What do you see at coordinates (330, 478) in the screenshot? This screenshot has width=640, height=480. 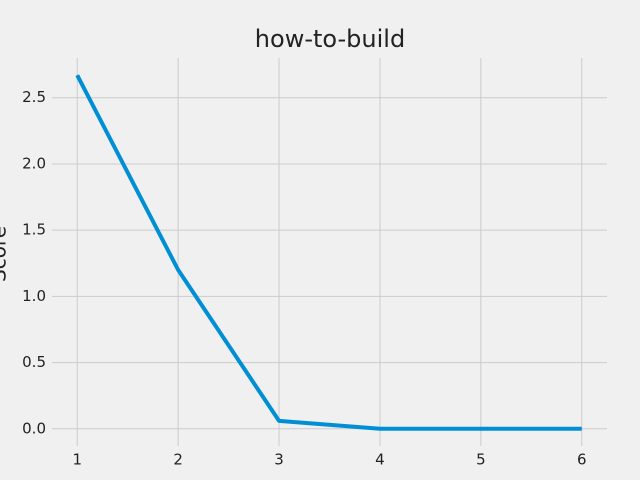 I see `x-axis-label: Number of Clusters` at bounding box center [330, 478].